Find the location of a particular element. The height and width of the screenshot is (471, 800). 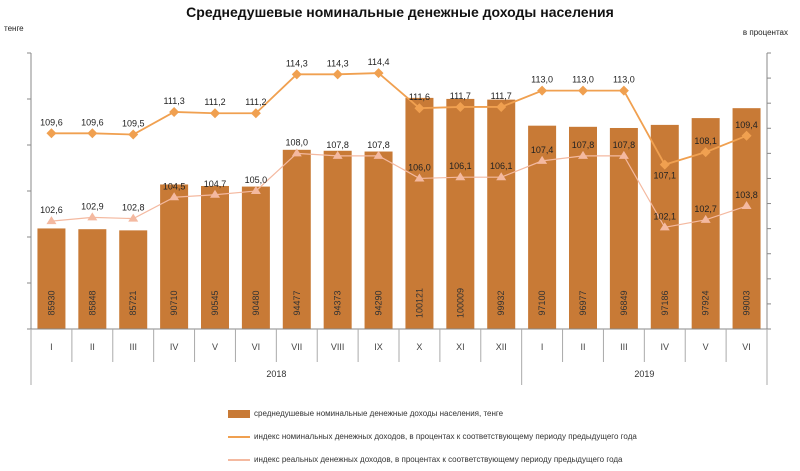

data-label: 106,0 is located at coordinates (419, 167).